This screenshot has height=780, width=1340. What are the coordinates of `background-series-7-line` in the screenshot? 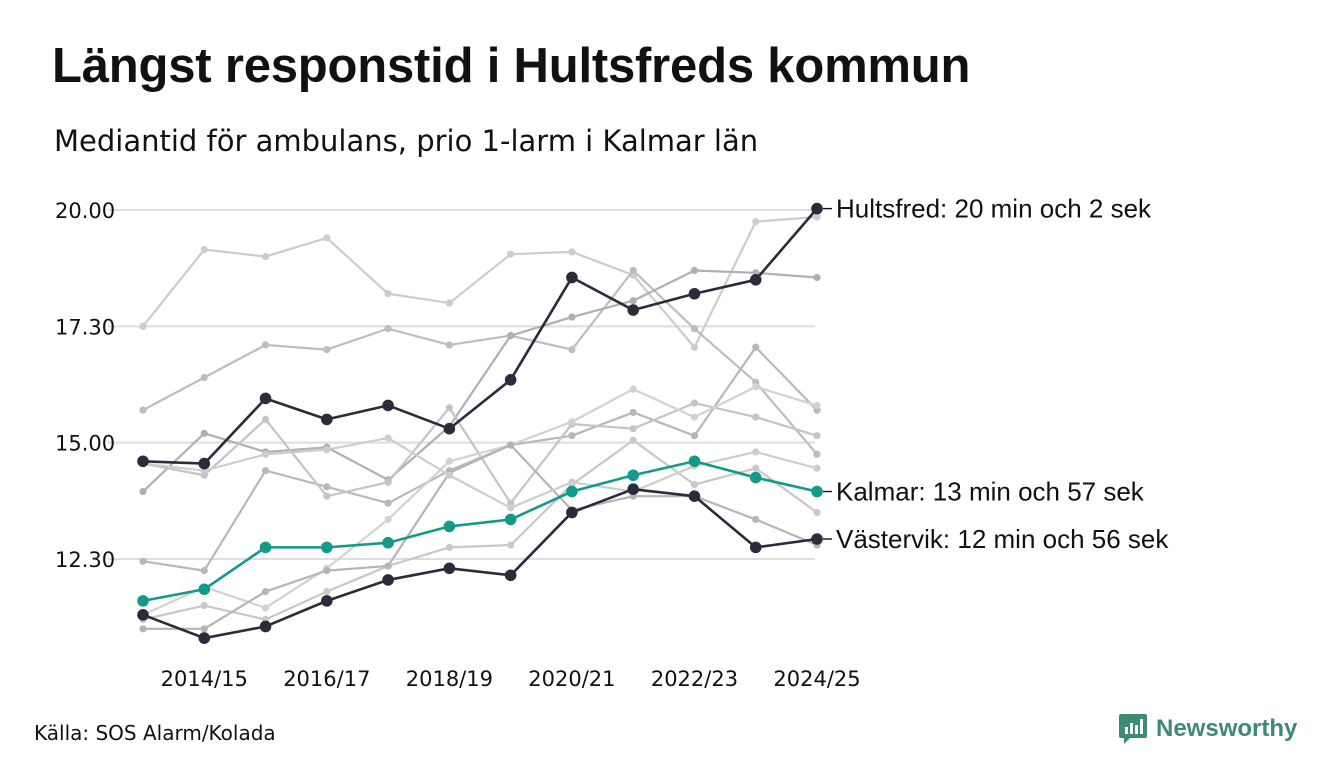 It's located at (480, 530).